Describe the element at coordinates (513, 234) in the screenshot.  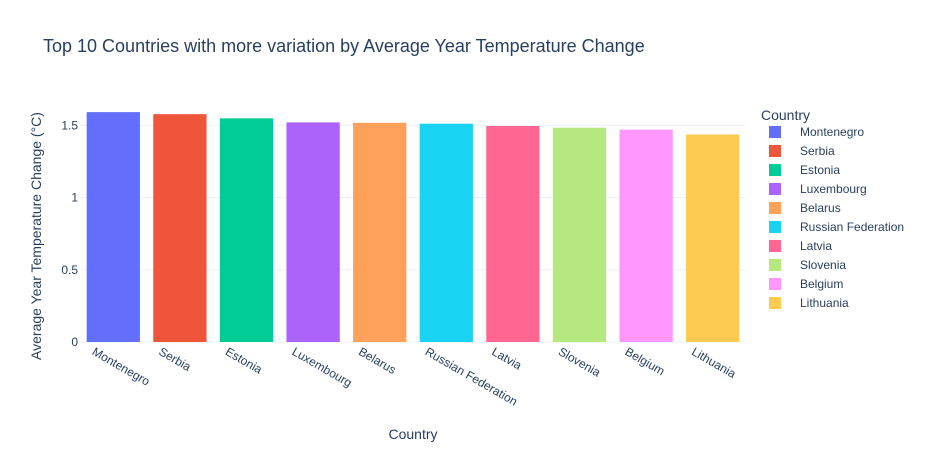
I see `bar-latvia` at that location.